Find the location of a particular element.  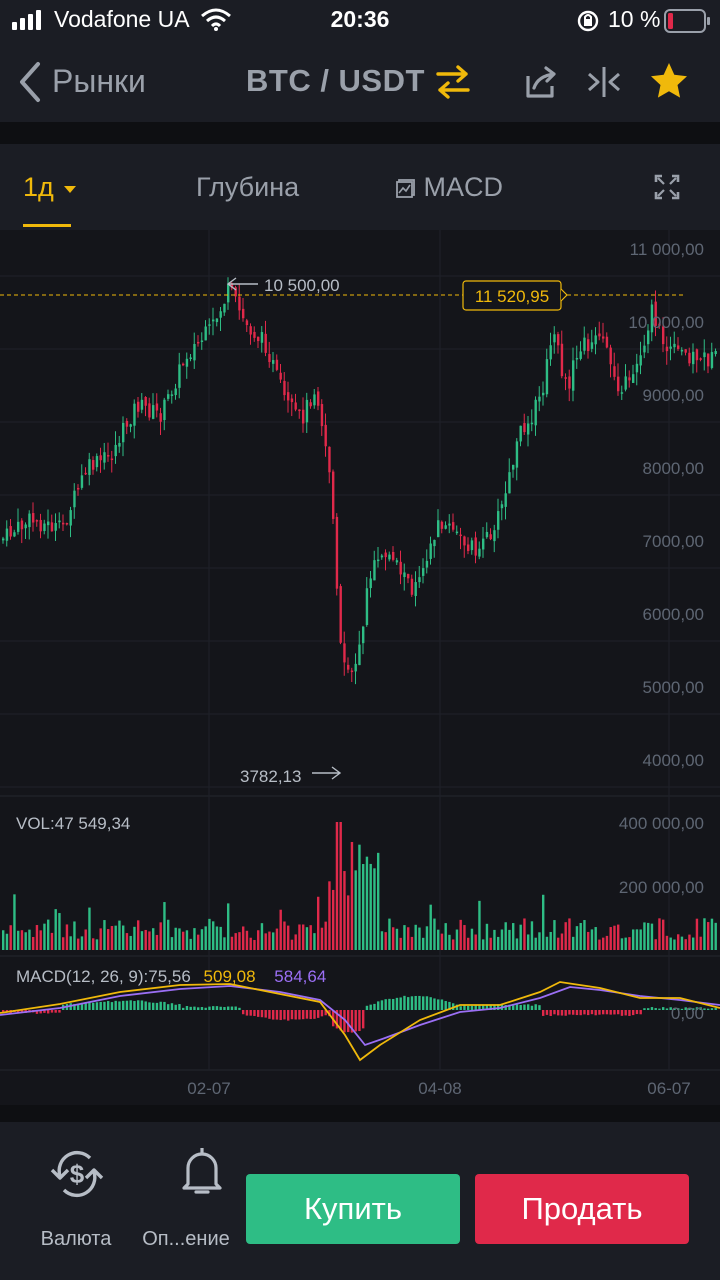

favorite-star-icon is located at coordinates (669, 81).